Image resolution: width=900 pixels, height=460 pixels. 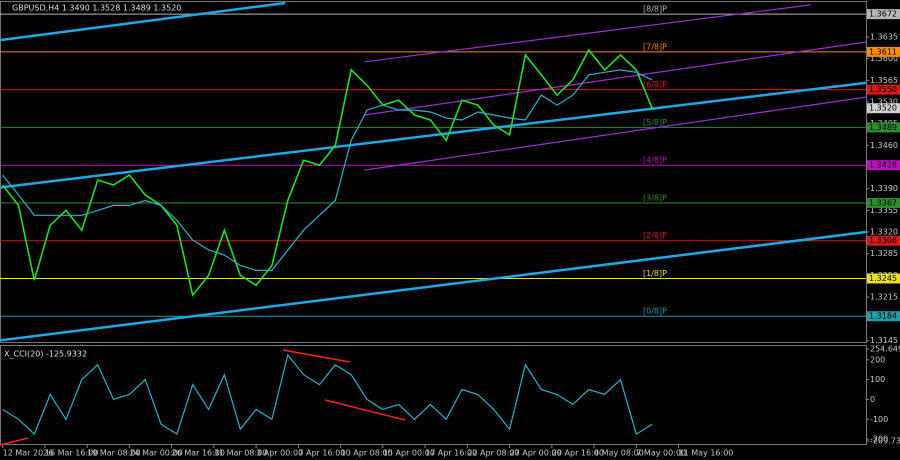 I want to click on level-price-label: 1.3245, so click(x=883, y=278).